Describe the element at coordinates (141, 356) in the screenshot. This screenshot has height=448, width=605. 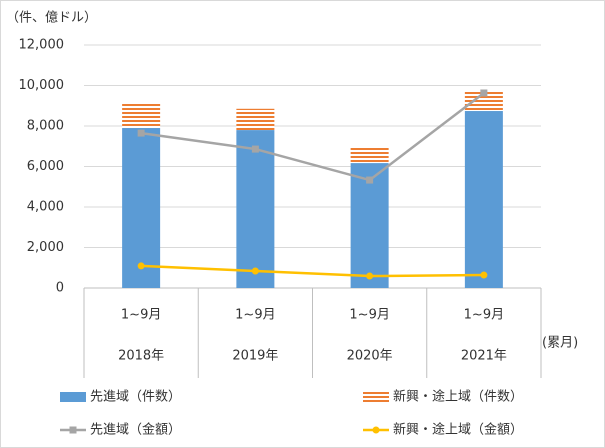
I see `x-tick-label: 2018年` at that location.